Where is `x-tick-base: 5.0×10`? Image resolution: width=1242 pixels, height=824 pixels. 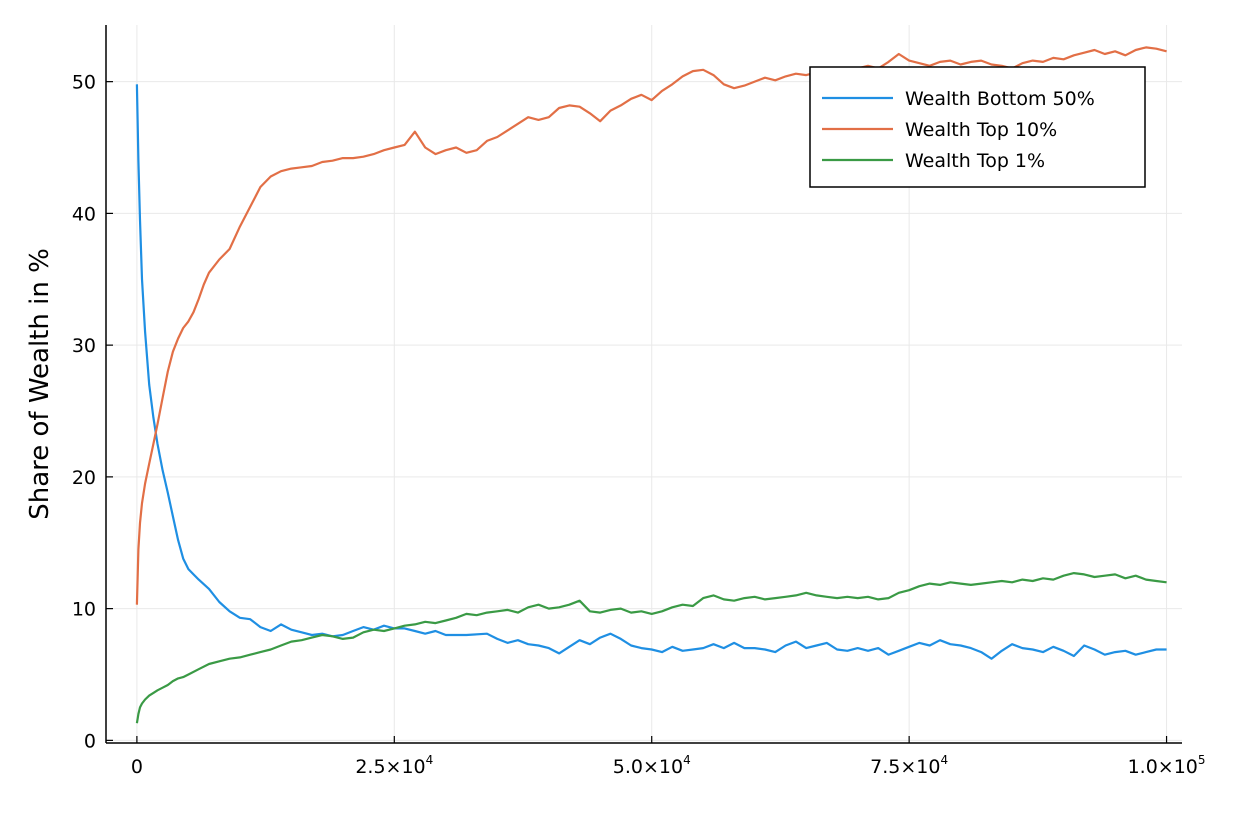
x-tick-base: 5.0×10 is located at coordinates (648, 767).